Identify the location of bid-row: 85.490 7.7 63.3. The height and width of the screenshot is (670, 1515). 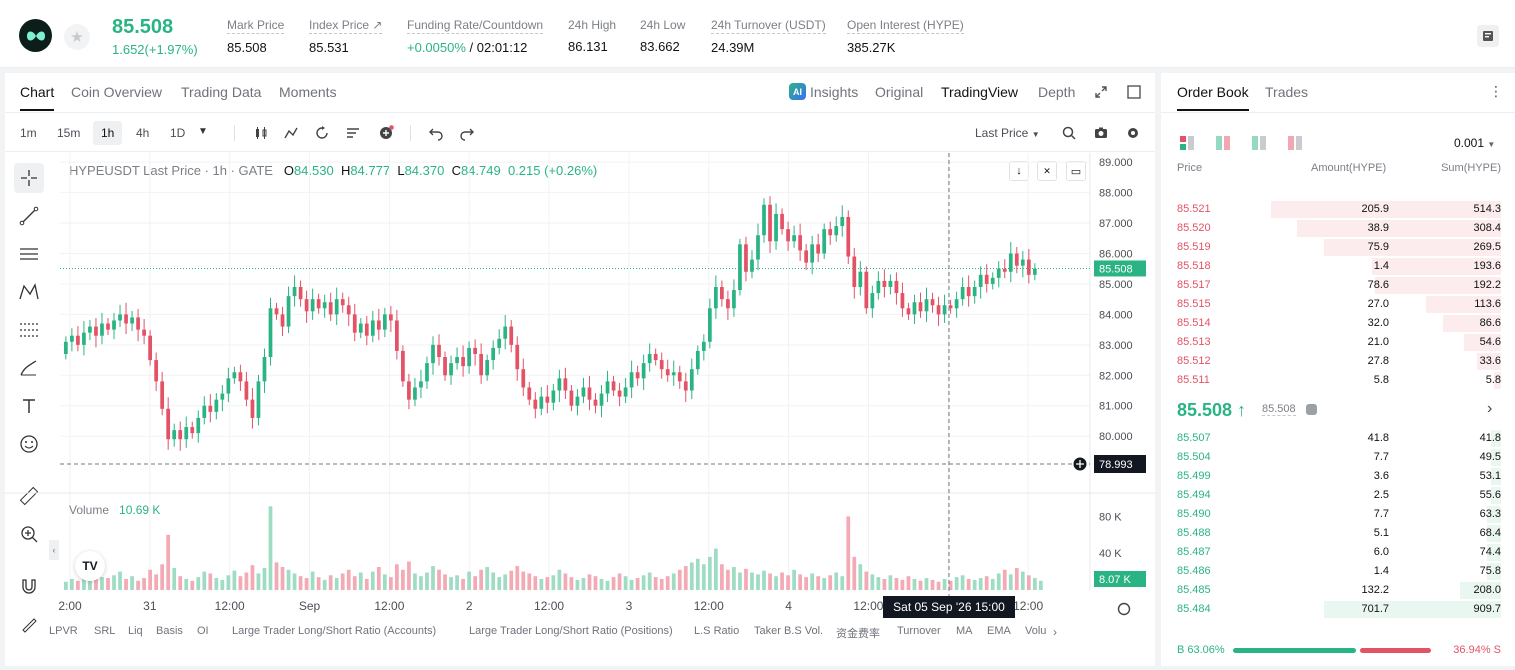
(1339, 514).